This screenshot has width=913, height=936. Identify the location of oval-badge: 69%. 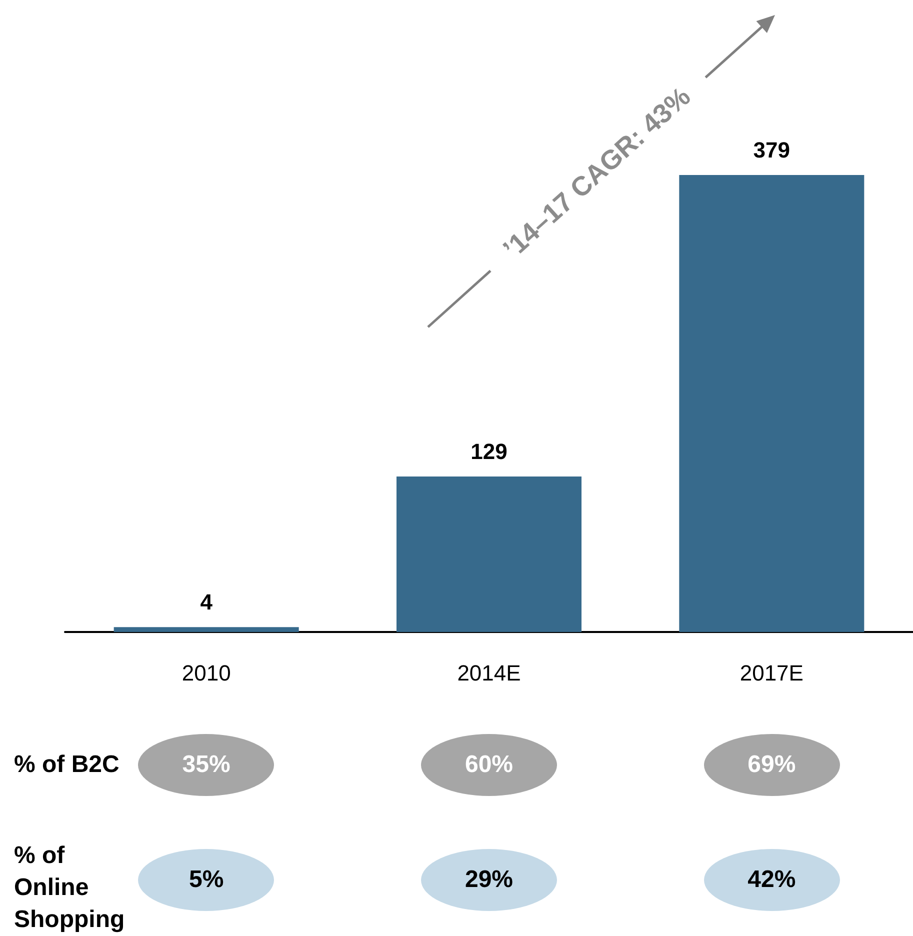
(772, 765).